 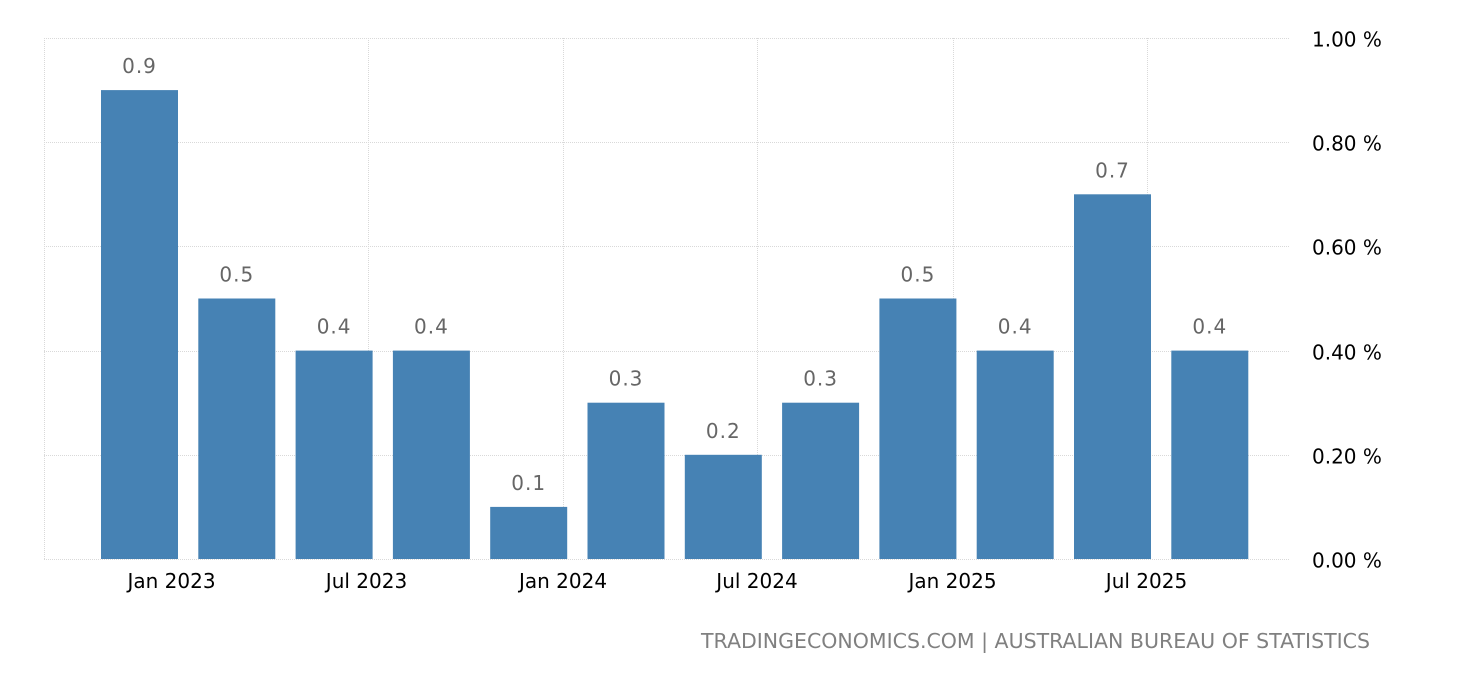 What do you see at coordinates (951, 581) in the screenshot?
I see `x-tick-label: Jan 2025` at bounding box center [951, 581].